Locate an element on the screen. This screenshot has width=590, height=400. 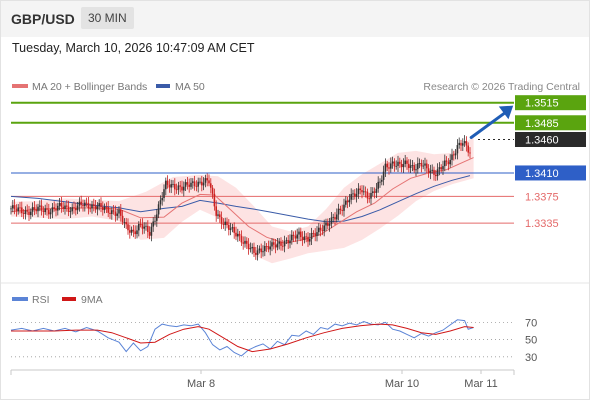
rsi-legend-label: RSI is located at coordinates (41, 300).